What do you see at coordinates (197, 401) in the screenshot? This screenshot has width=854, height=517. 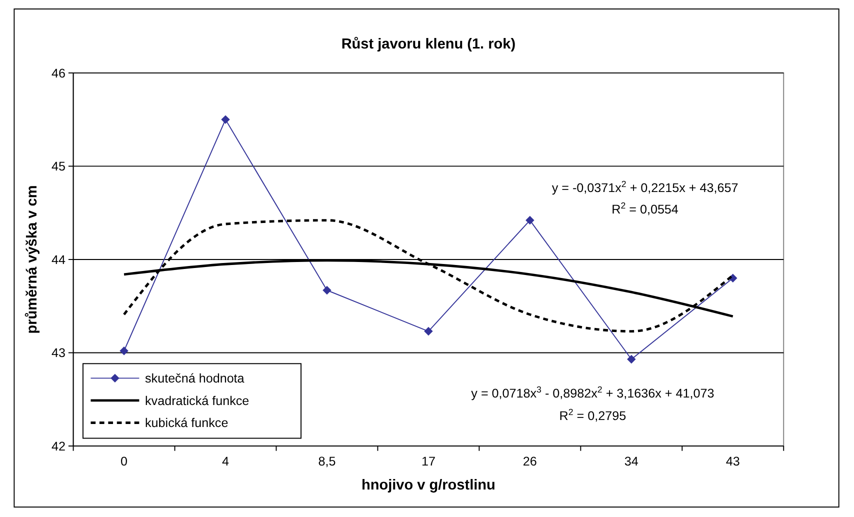 I see `legend-label: kvadratická funkce` at bounding box center [197, 401].